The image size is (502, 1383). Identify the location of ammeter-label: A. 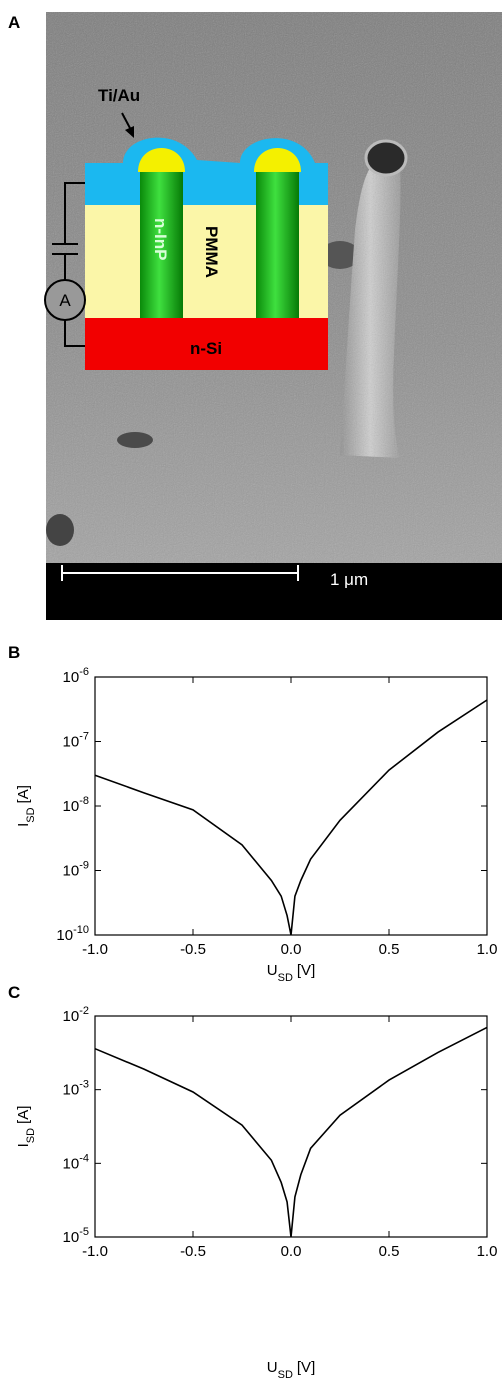
(65, 300).